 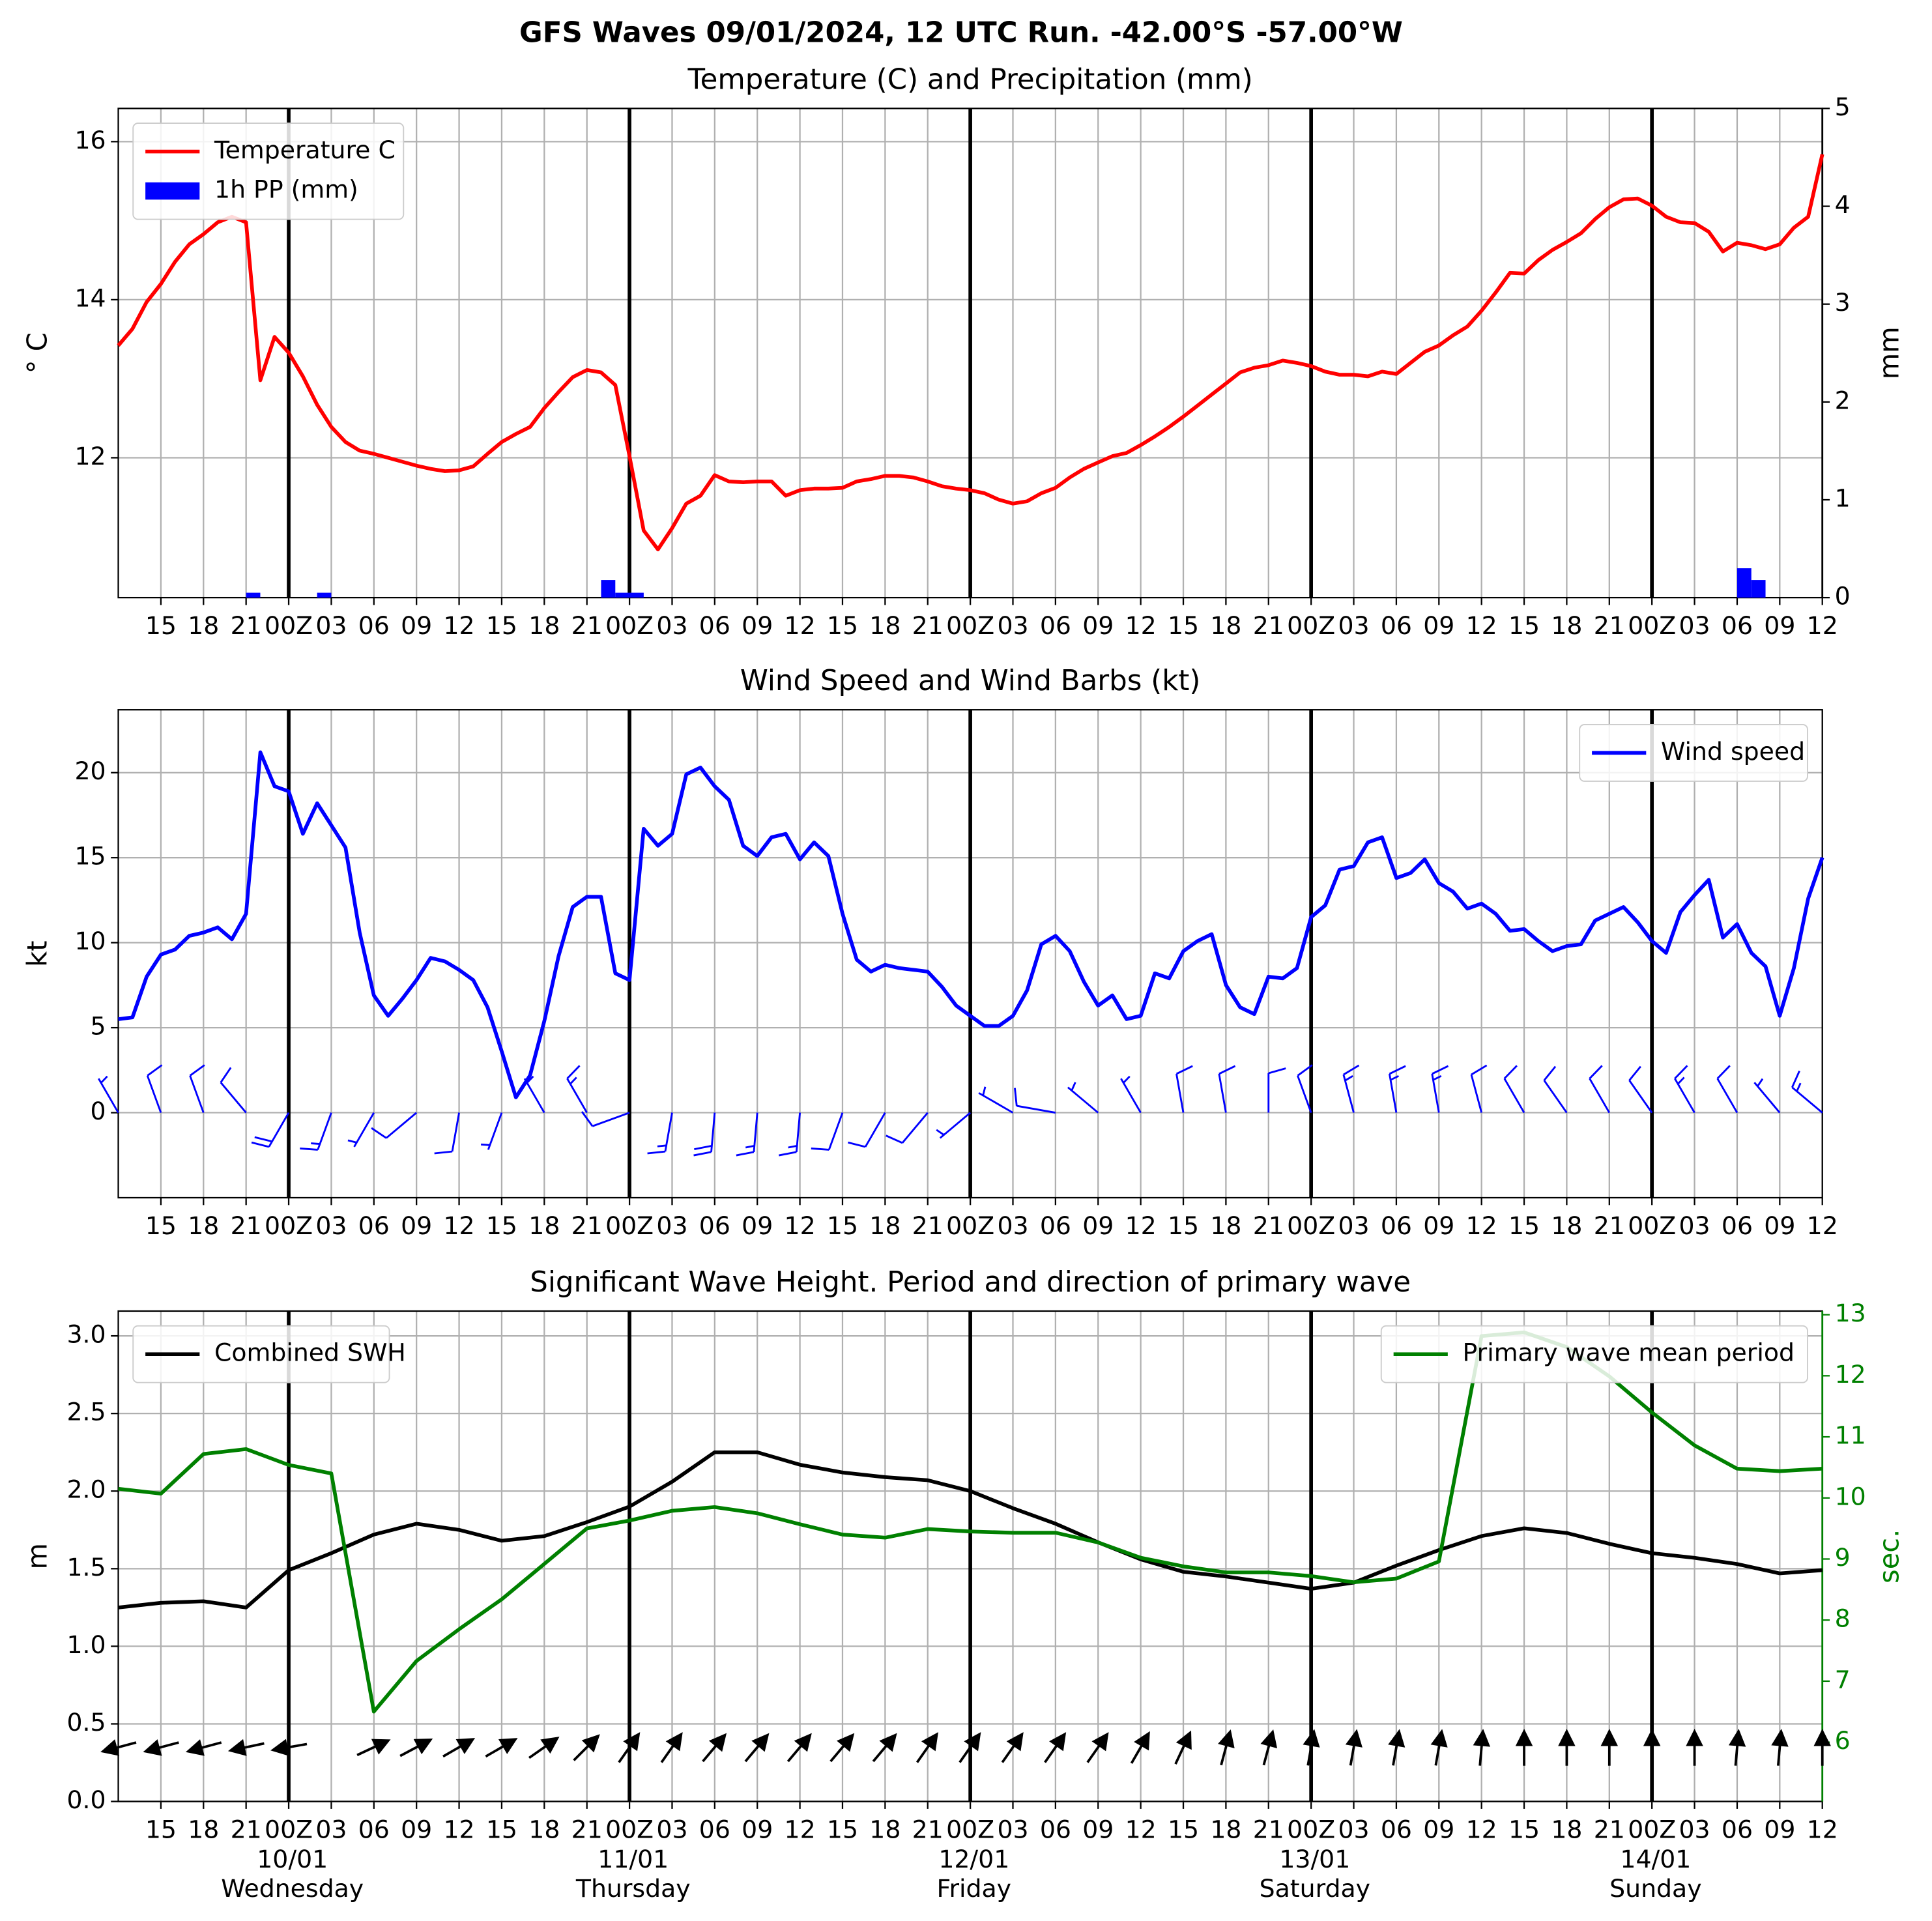 What do you see at coordinates (1843, 107) in the screenshot?
I see `y2-tick-label: 5` at bounding box center [1843, 107].